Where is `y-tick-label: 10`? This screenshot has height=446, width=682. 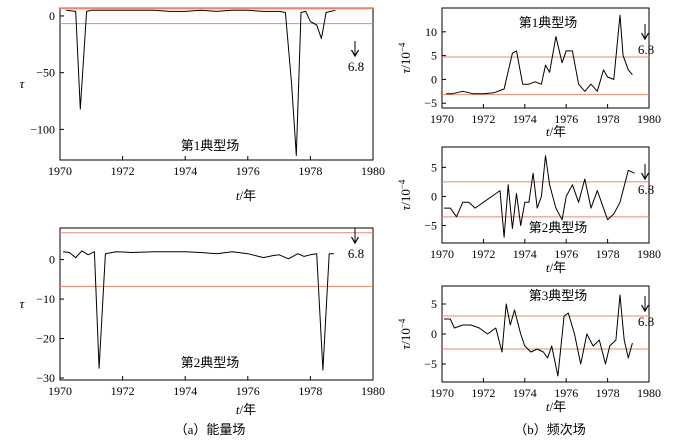
y-tick-label: 10 is located at coordinates (431, 32).